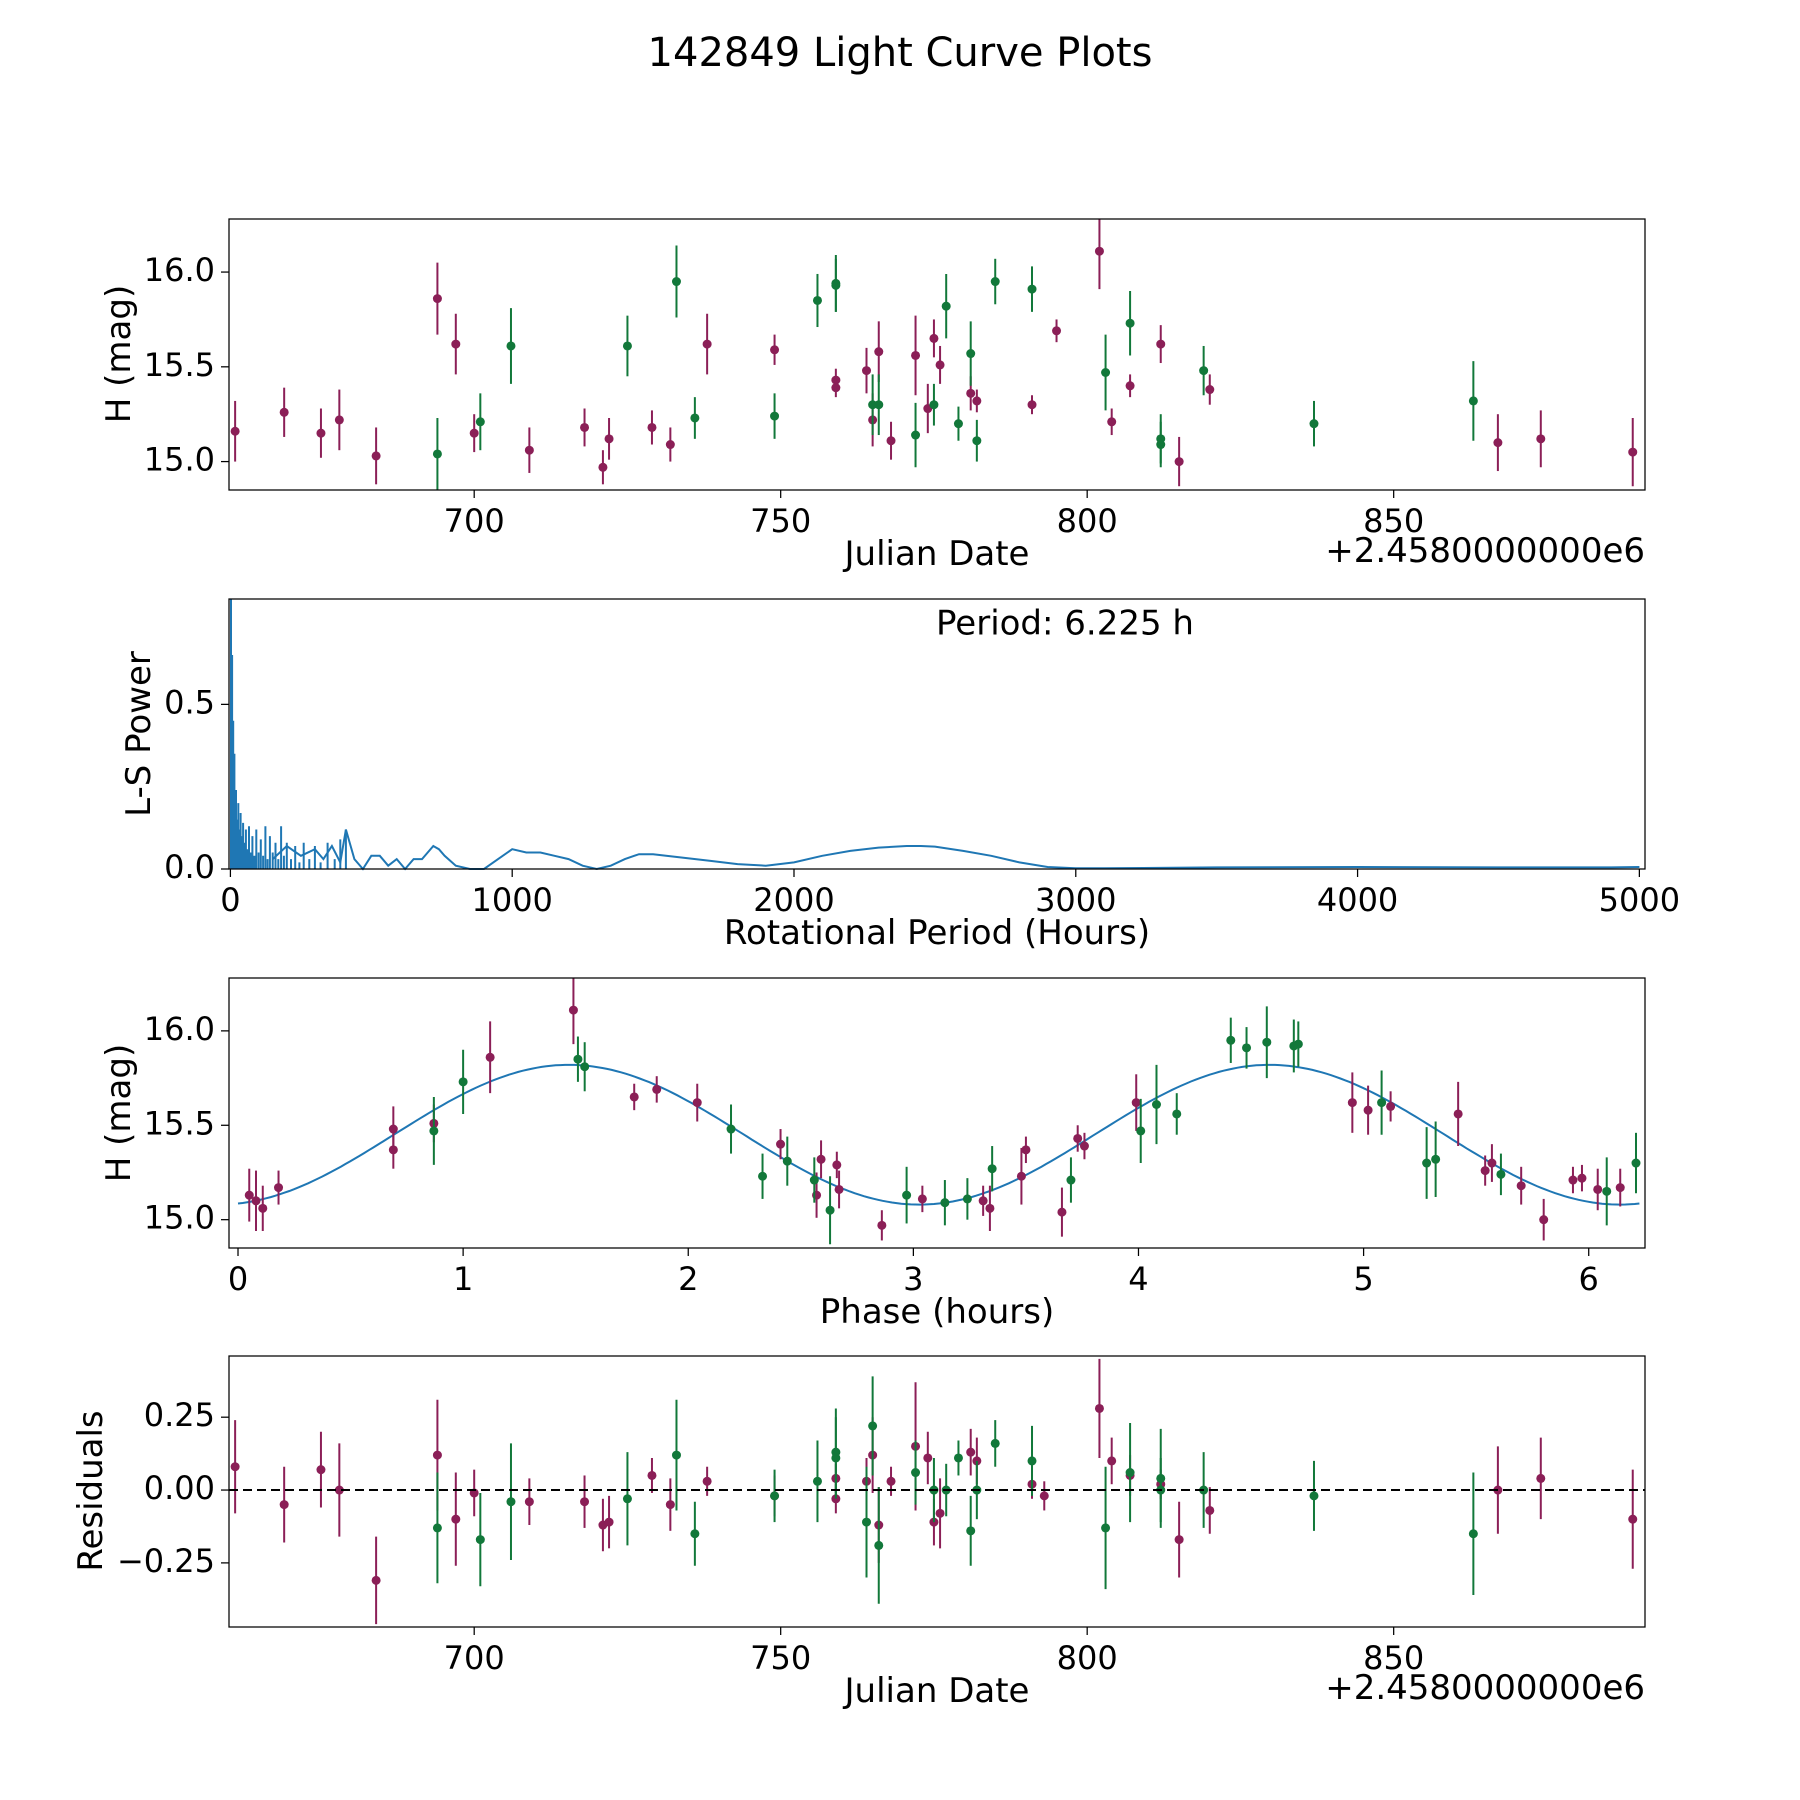 Image resolution: width=1800 pixels, height=1800 pixels. What do you see at coordinates (189, 702) in the screenshot?
I see `periodogram-ytick-label: 0.5` at bounding box center [189, 702].